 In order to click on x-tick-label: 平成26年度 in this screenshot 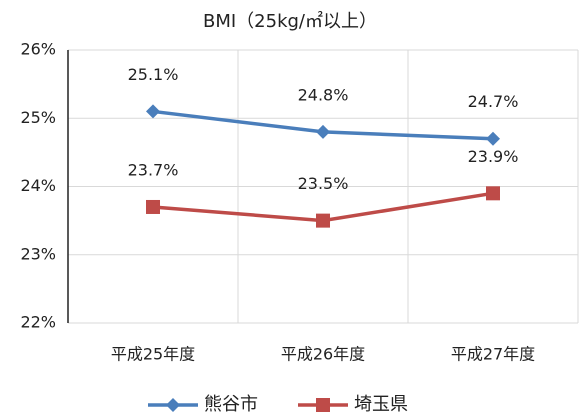, I will do `click(323, 354)`.